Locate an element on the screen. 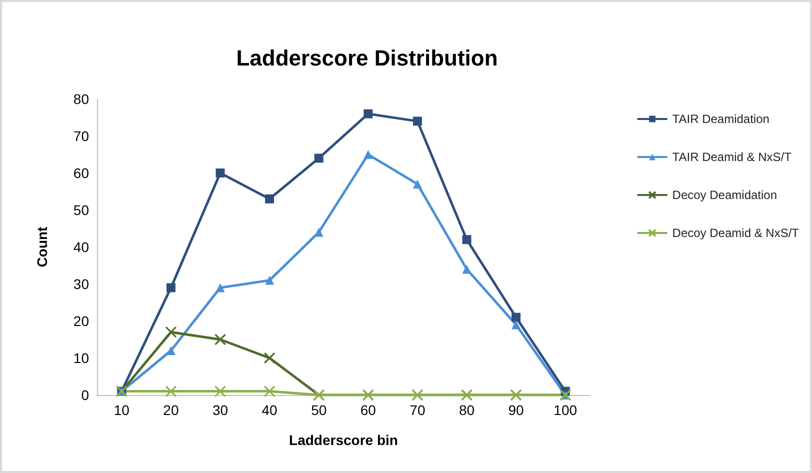 This screenshot has height=473, width=812. x-tick-label: 20 is located at coordinates (171, 410).